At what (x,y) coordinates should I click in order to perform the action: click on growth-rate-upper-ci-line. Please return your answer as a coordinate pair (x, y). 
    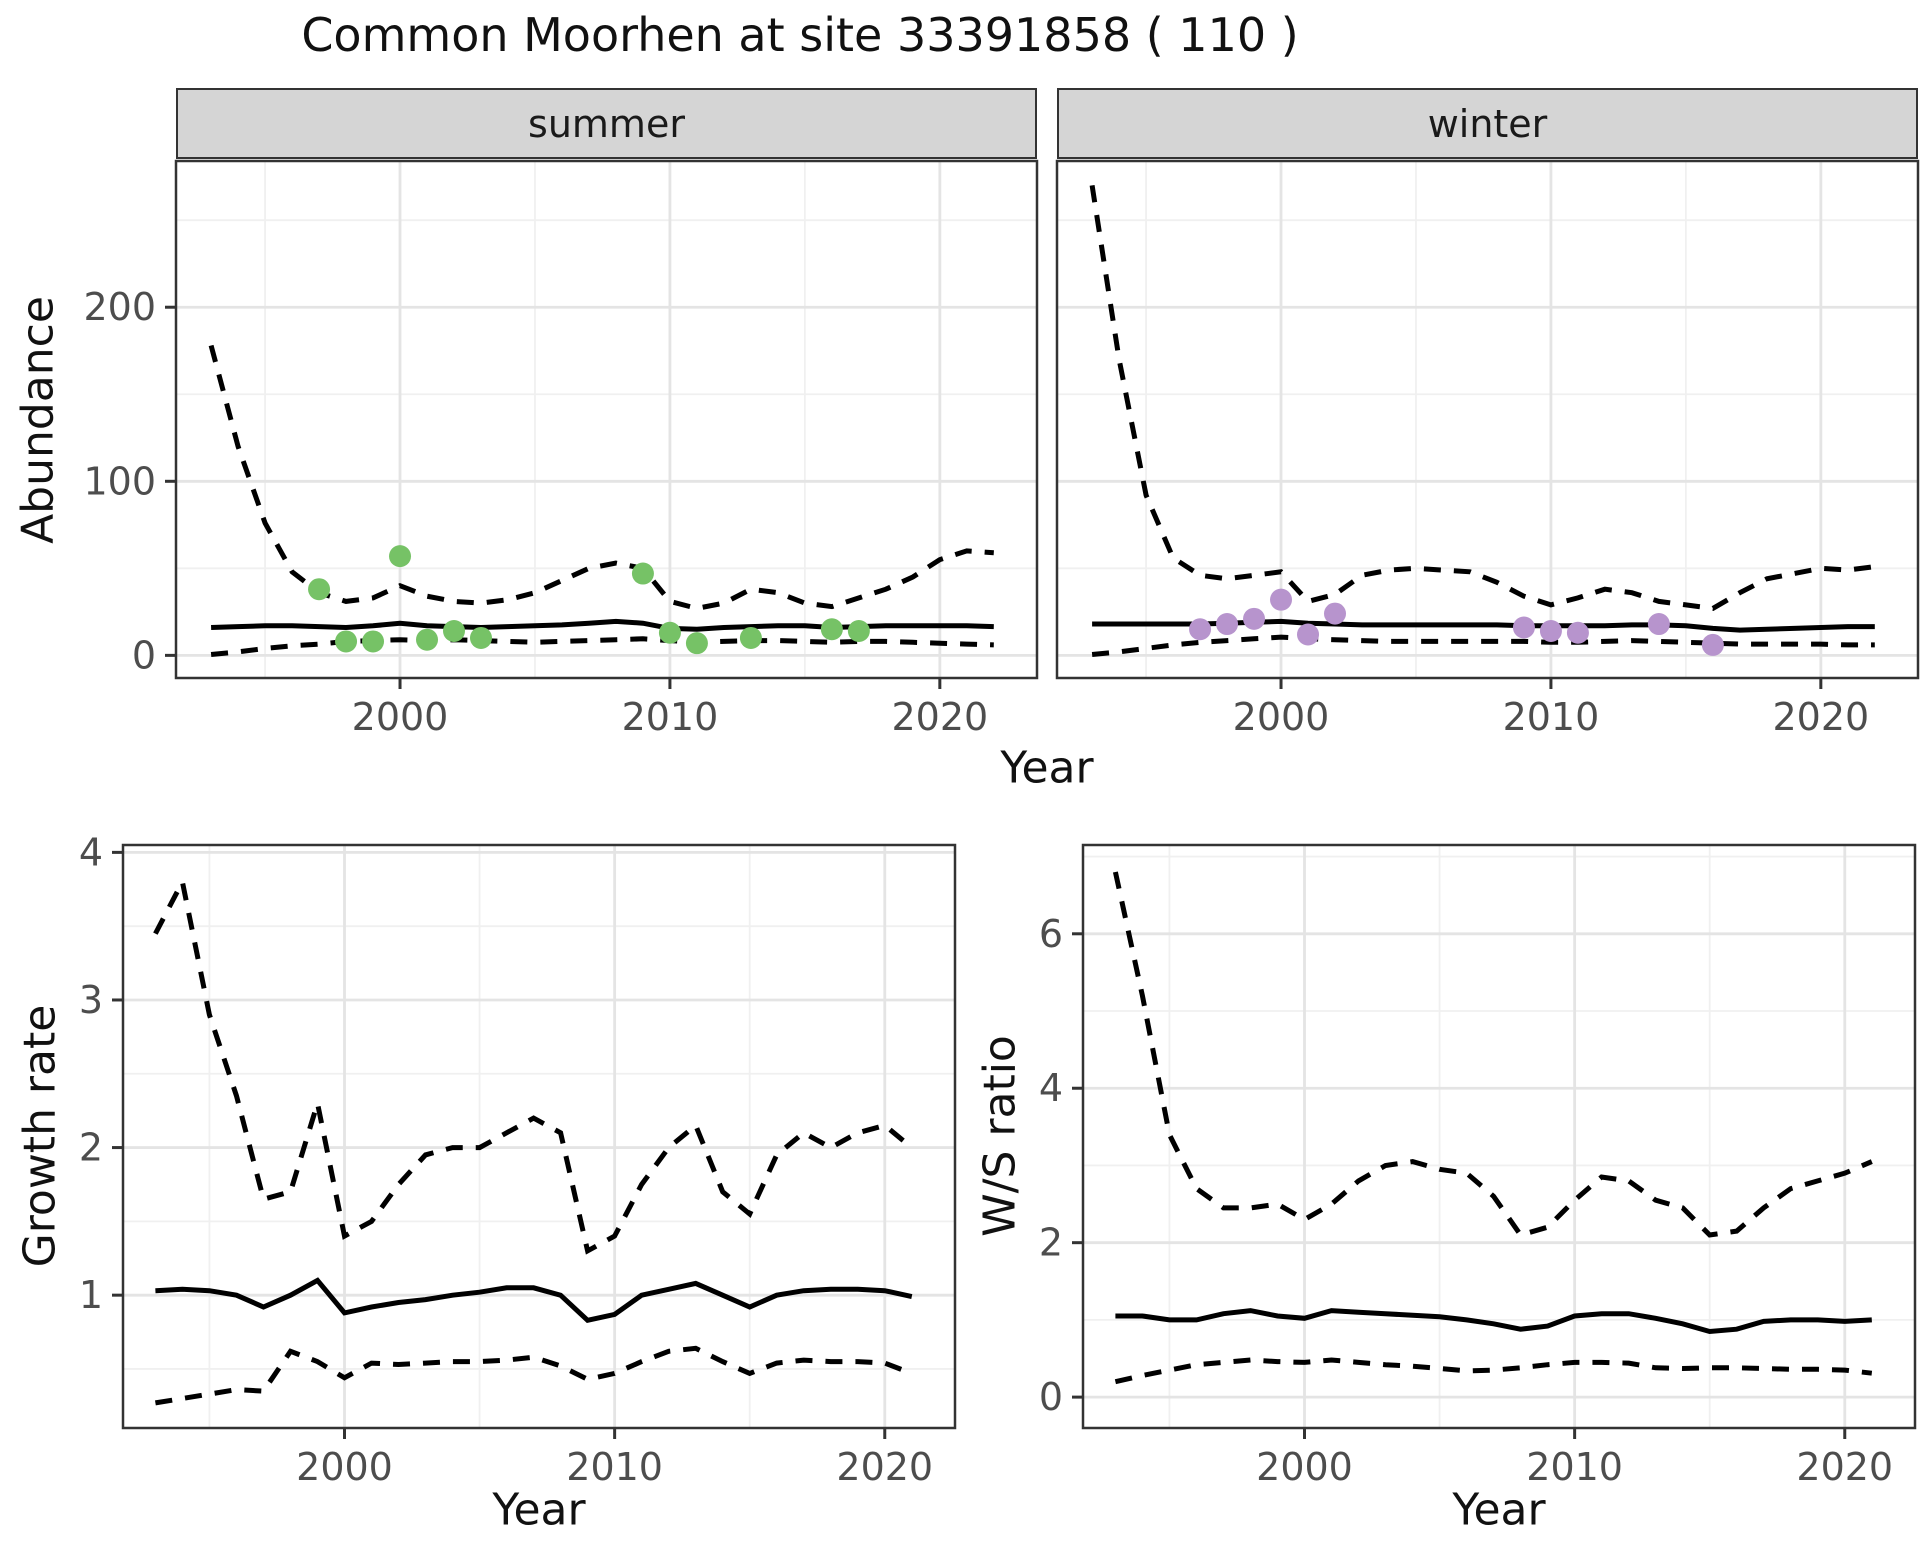
    Looking at the image, I should click on (533, 1064).